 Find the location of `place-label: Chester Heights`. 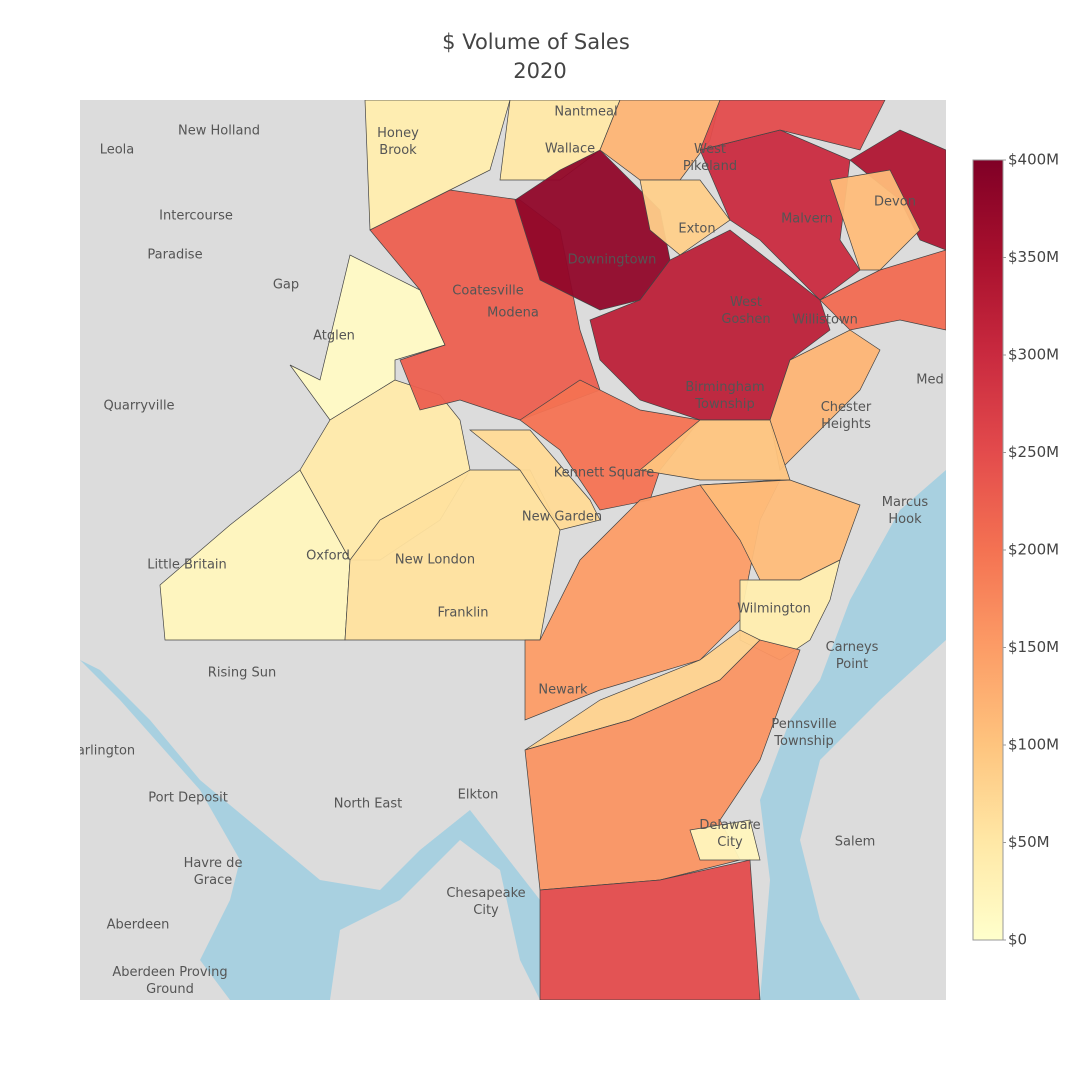

place-label: Chester Heights is located at coordinates (846, 416).